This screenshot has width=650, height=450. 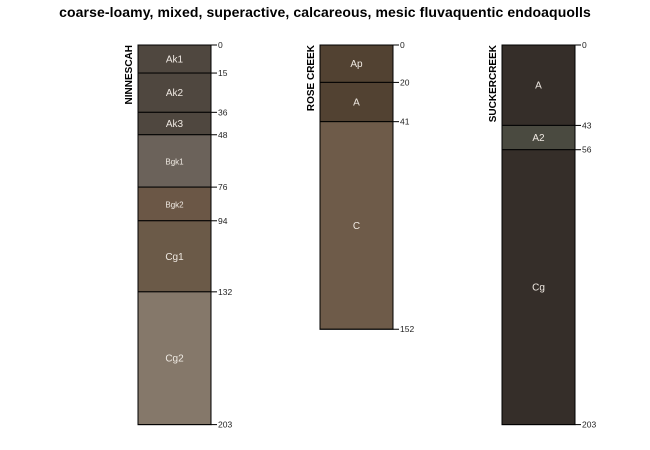 I want to click on horizon-label: Cg, so click(x=538, y=288).